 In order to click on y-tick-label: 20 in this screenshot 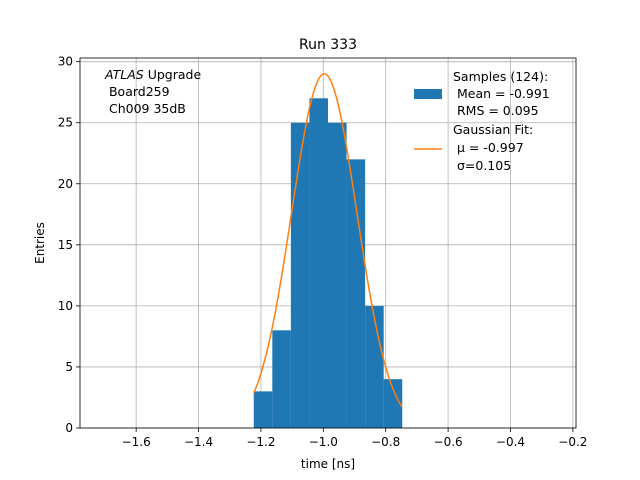, I will do `click(65, 184)`.